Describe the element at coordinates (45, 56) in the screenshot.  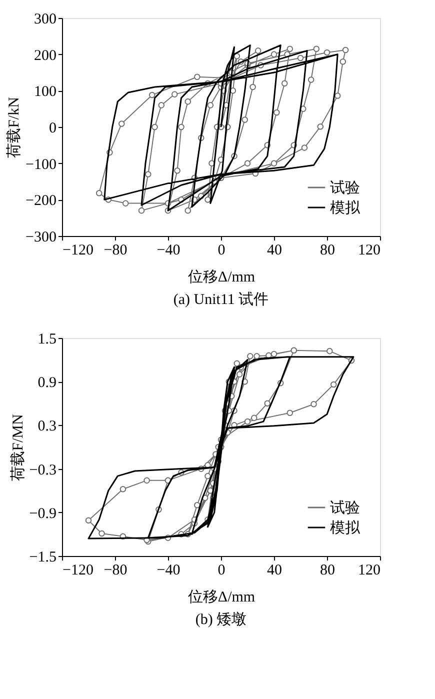
I see `y-tick-label: 200` at that location.